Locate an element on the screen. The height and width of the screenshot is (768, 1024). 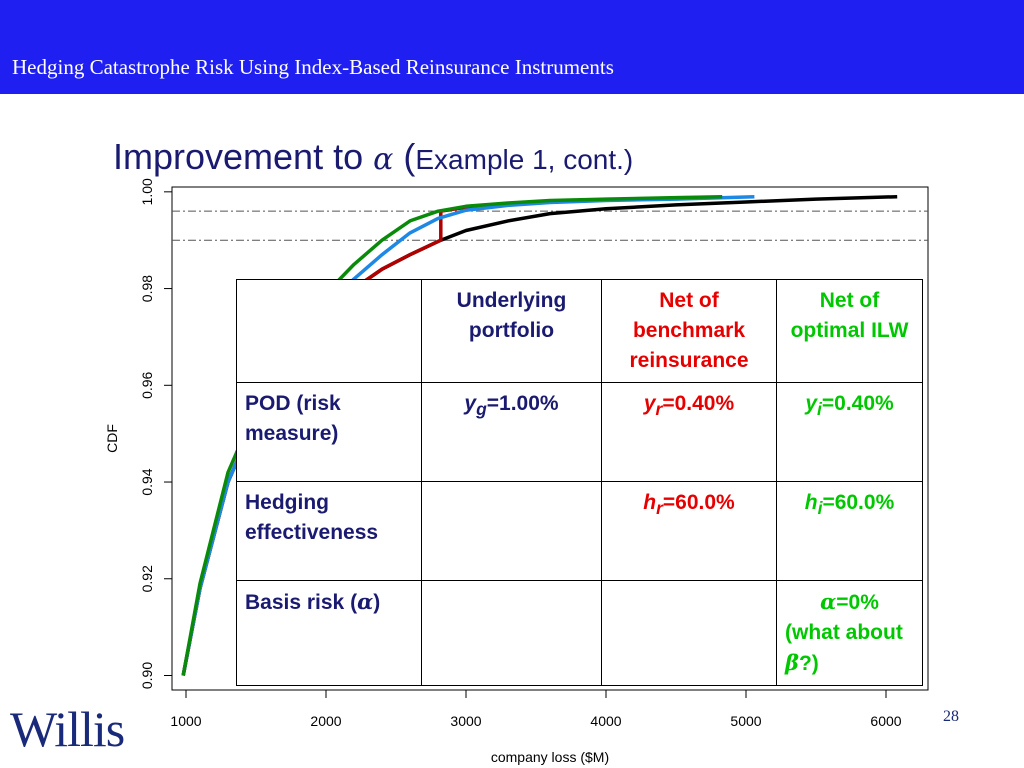
slide-title-sub: Example 1, cont.) is located at coordinates (524, 159).